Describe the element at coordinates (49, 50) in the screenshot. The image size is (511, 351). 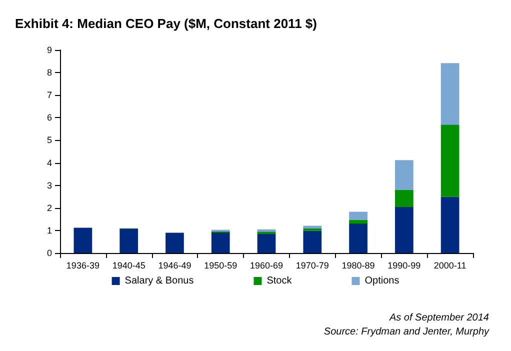
I see `y-tick-label: 9` at that location.